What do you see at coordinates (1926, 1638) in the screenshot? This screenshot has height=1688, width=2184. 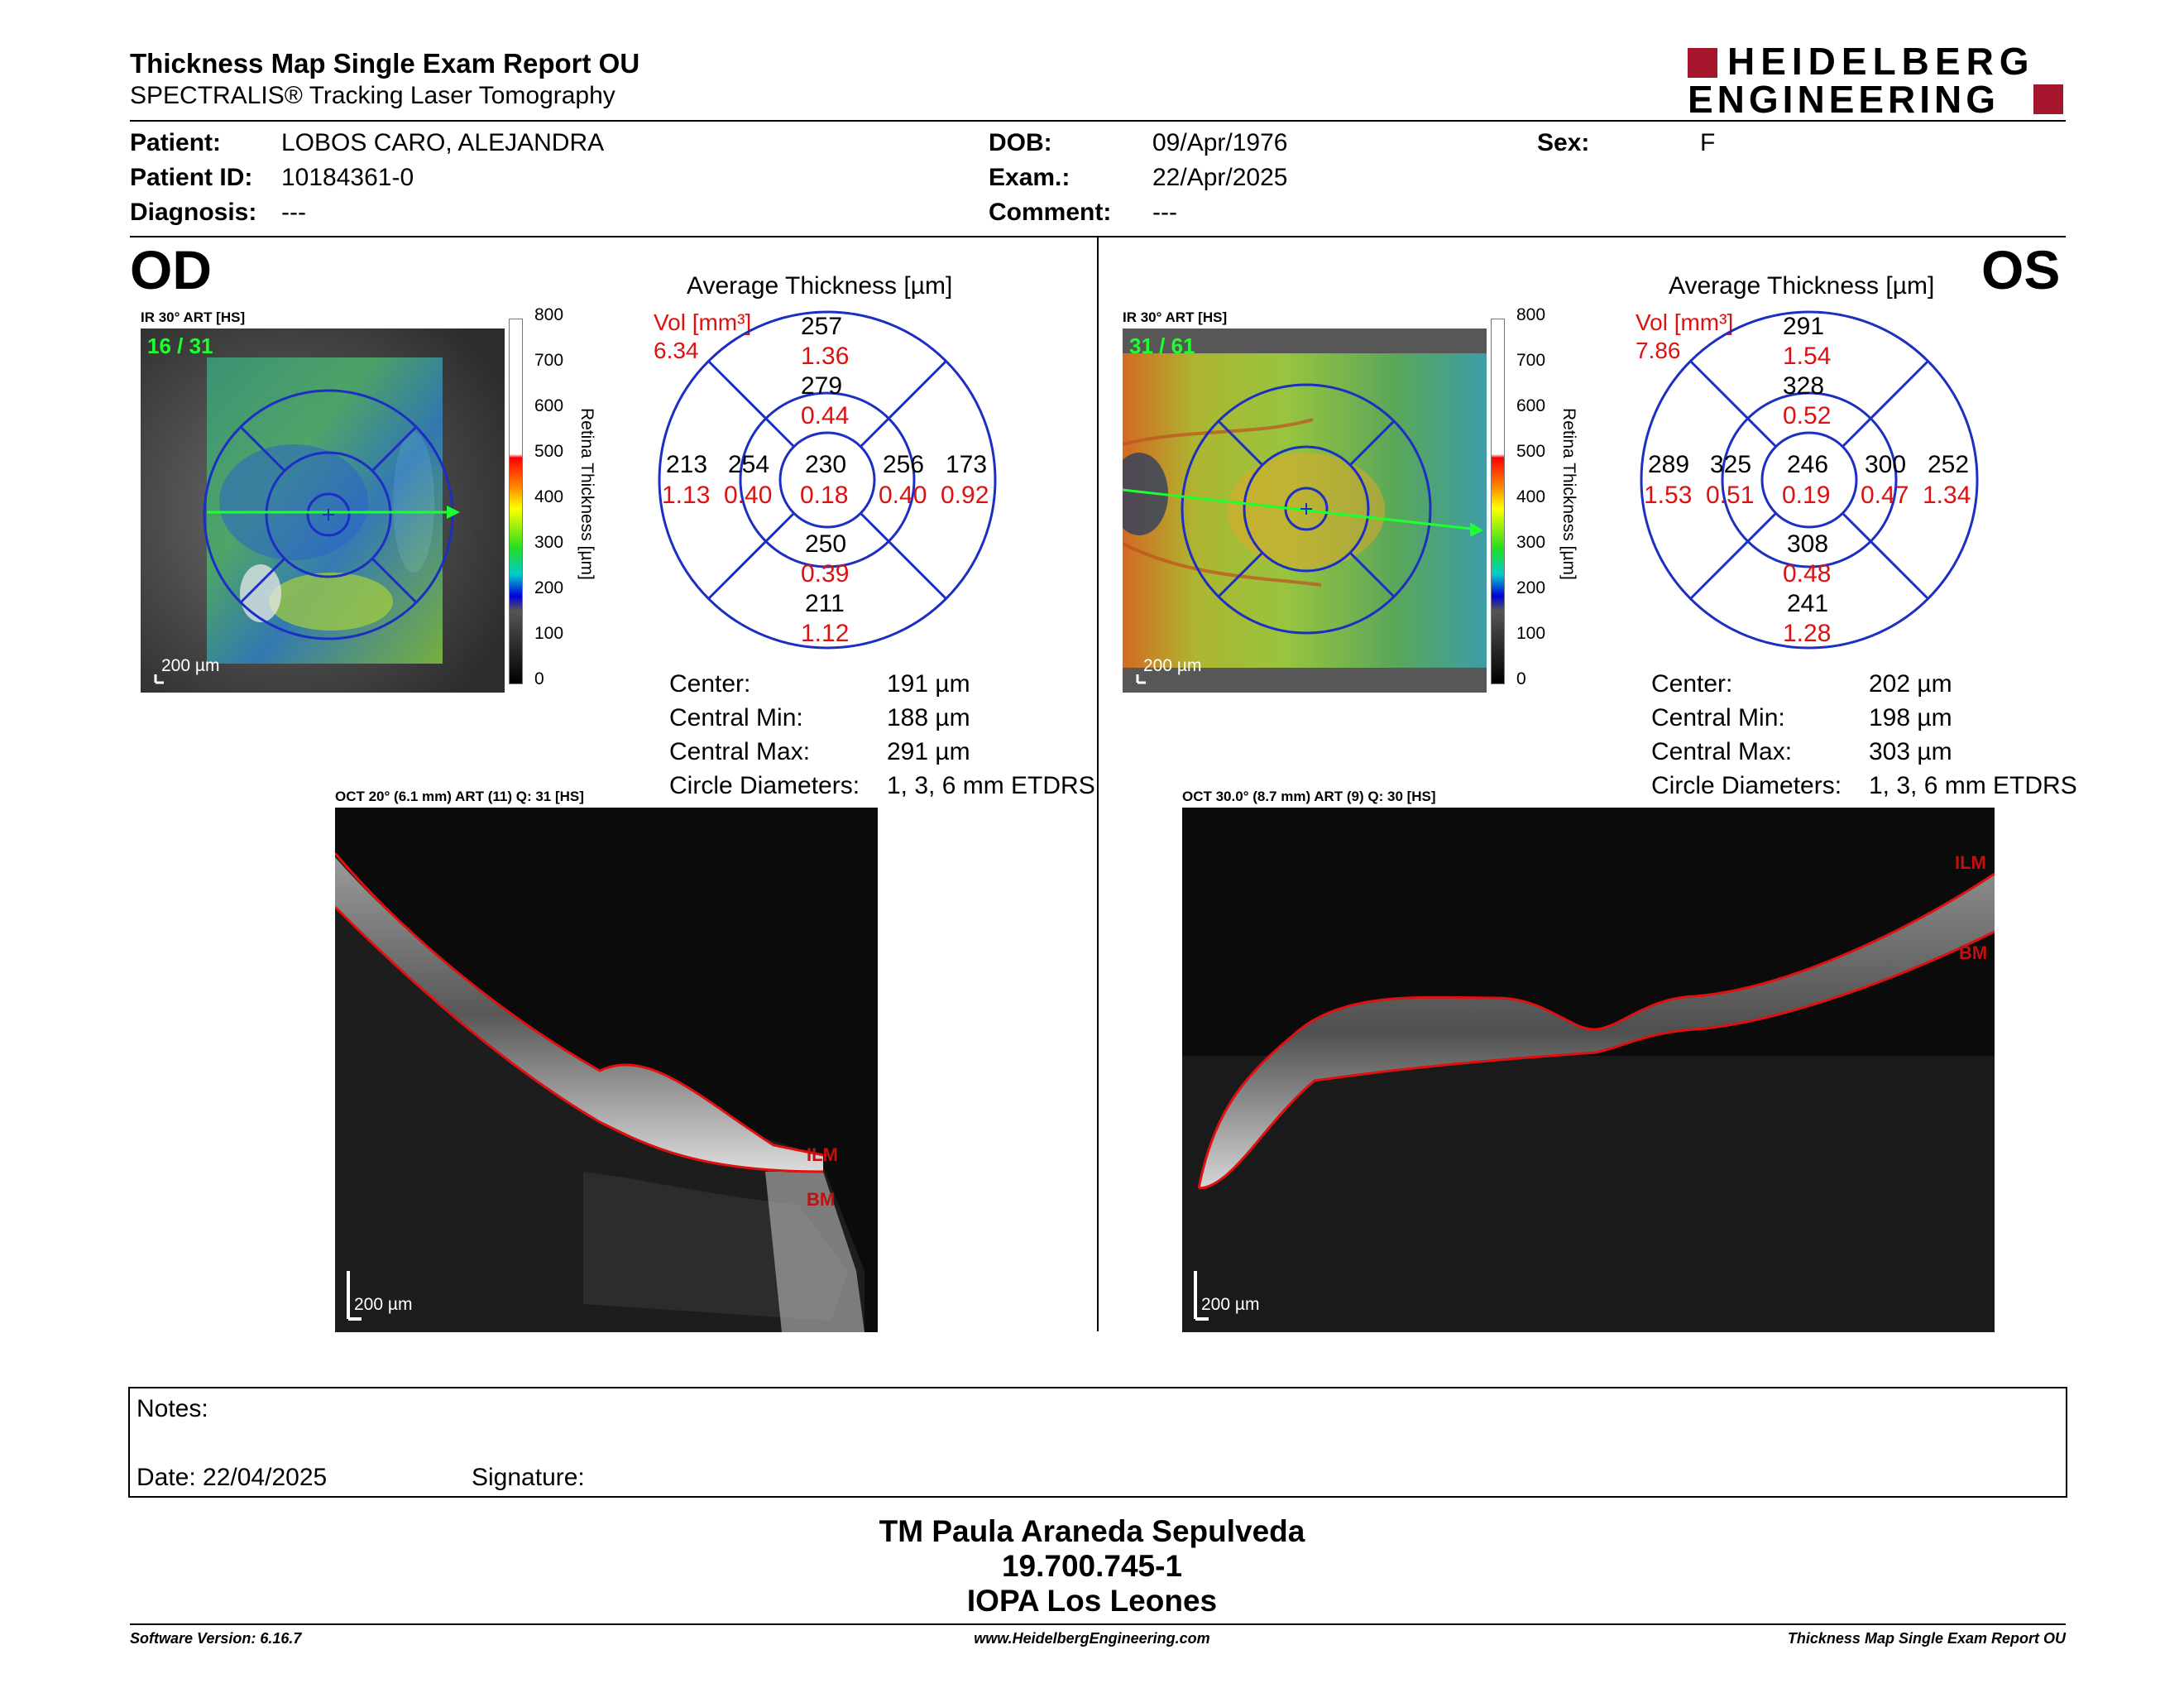 I see `footer-report: Thickness Map Single Exam Report OU` at bounding box center [1926, 1638].